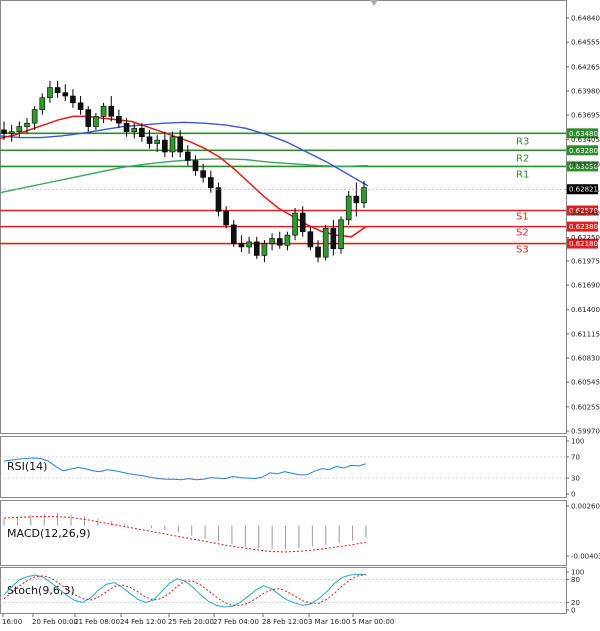  What do you see at coordinates (585, 140) in the screenshot?
I see `price-tick-label: 0.63405` at bounding box center [585, 140].